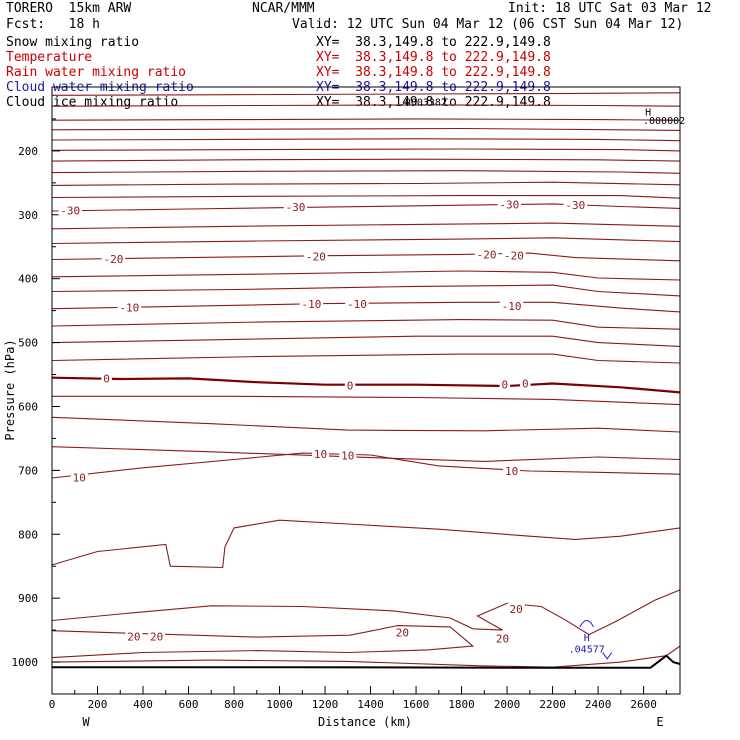  I want to click on extremum-label-3: H, so click(587, 638).